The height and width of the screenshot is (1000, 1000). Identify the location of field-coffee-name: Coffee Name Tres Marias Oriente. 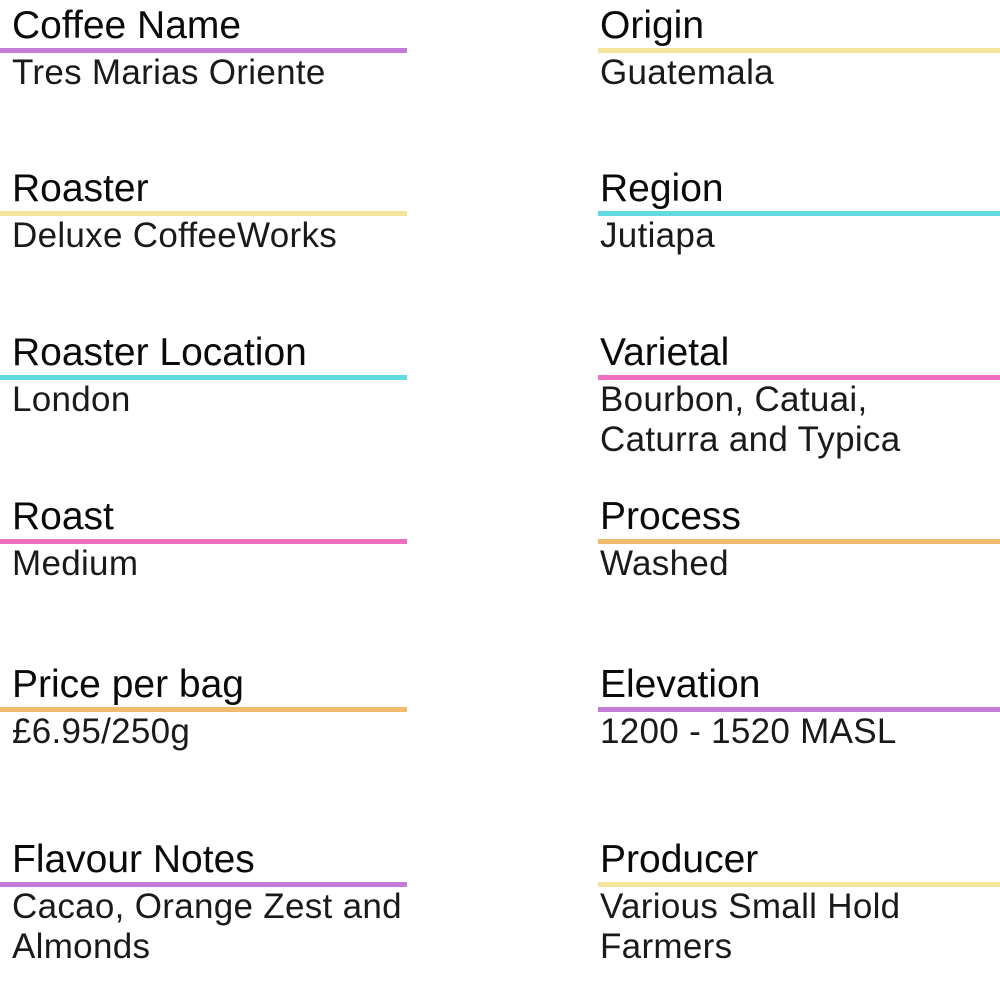
(203, 48).